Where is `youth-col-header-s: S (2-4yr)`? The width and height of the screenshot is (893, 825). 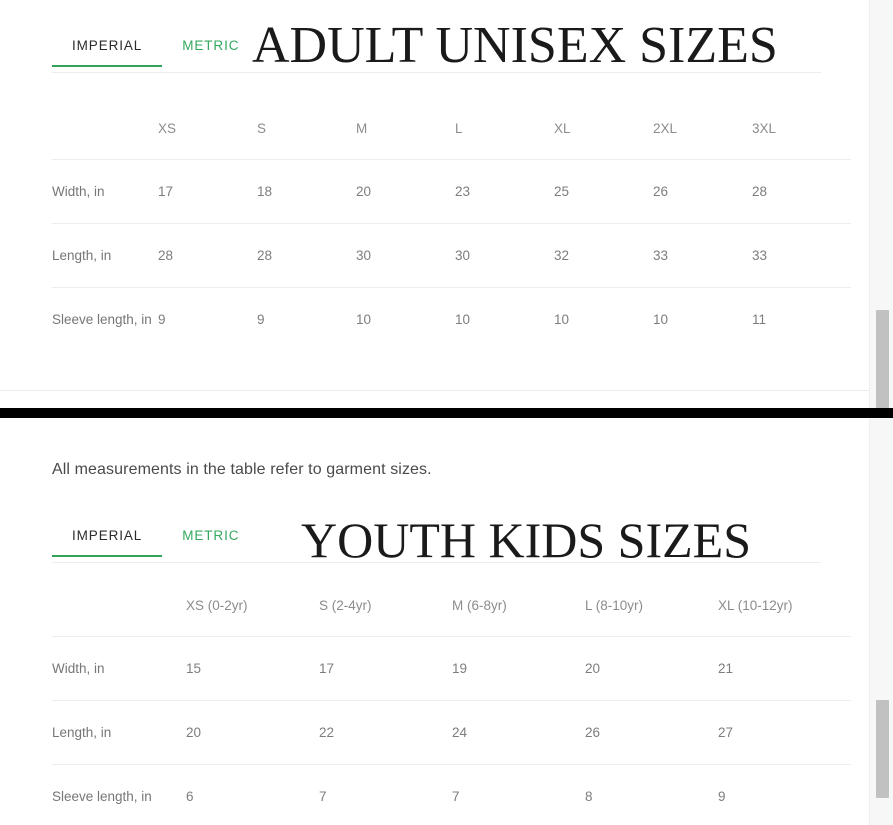
youth-col-header-s: S (2-4yr) is located at coordinates (385, 608).